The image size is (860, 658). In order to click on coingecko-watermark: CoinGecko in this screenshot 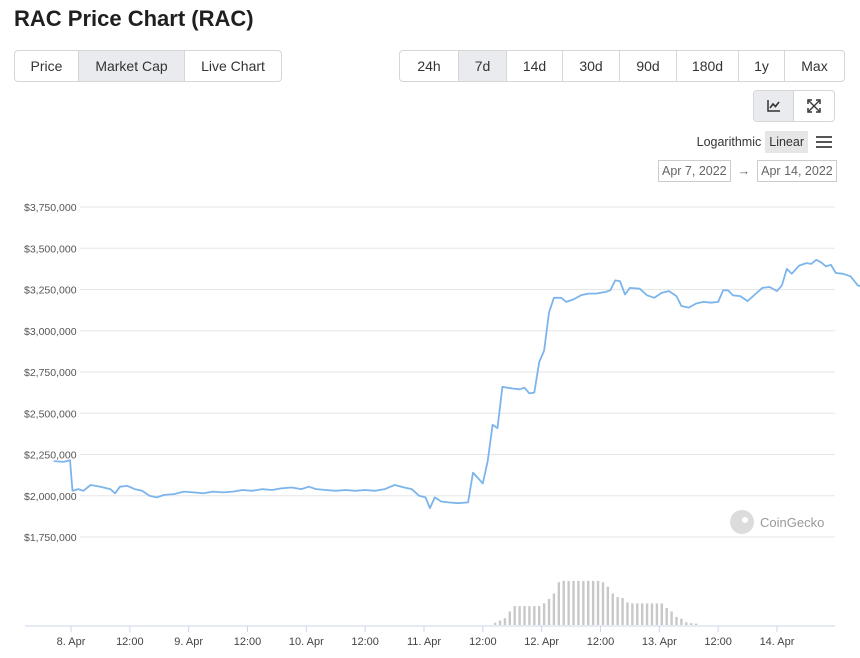, I will do `click(777, 522)`.